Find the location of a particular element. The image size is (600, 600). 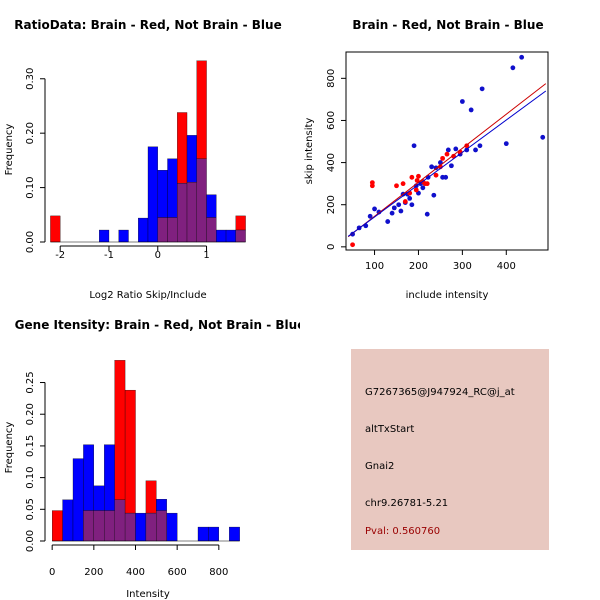

y-tick-label: 0.30 is located at coordinates (30, 79).